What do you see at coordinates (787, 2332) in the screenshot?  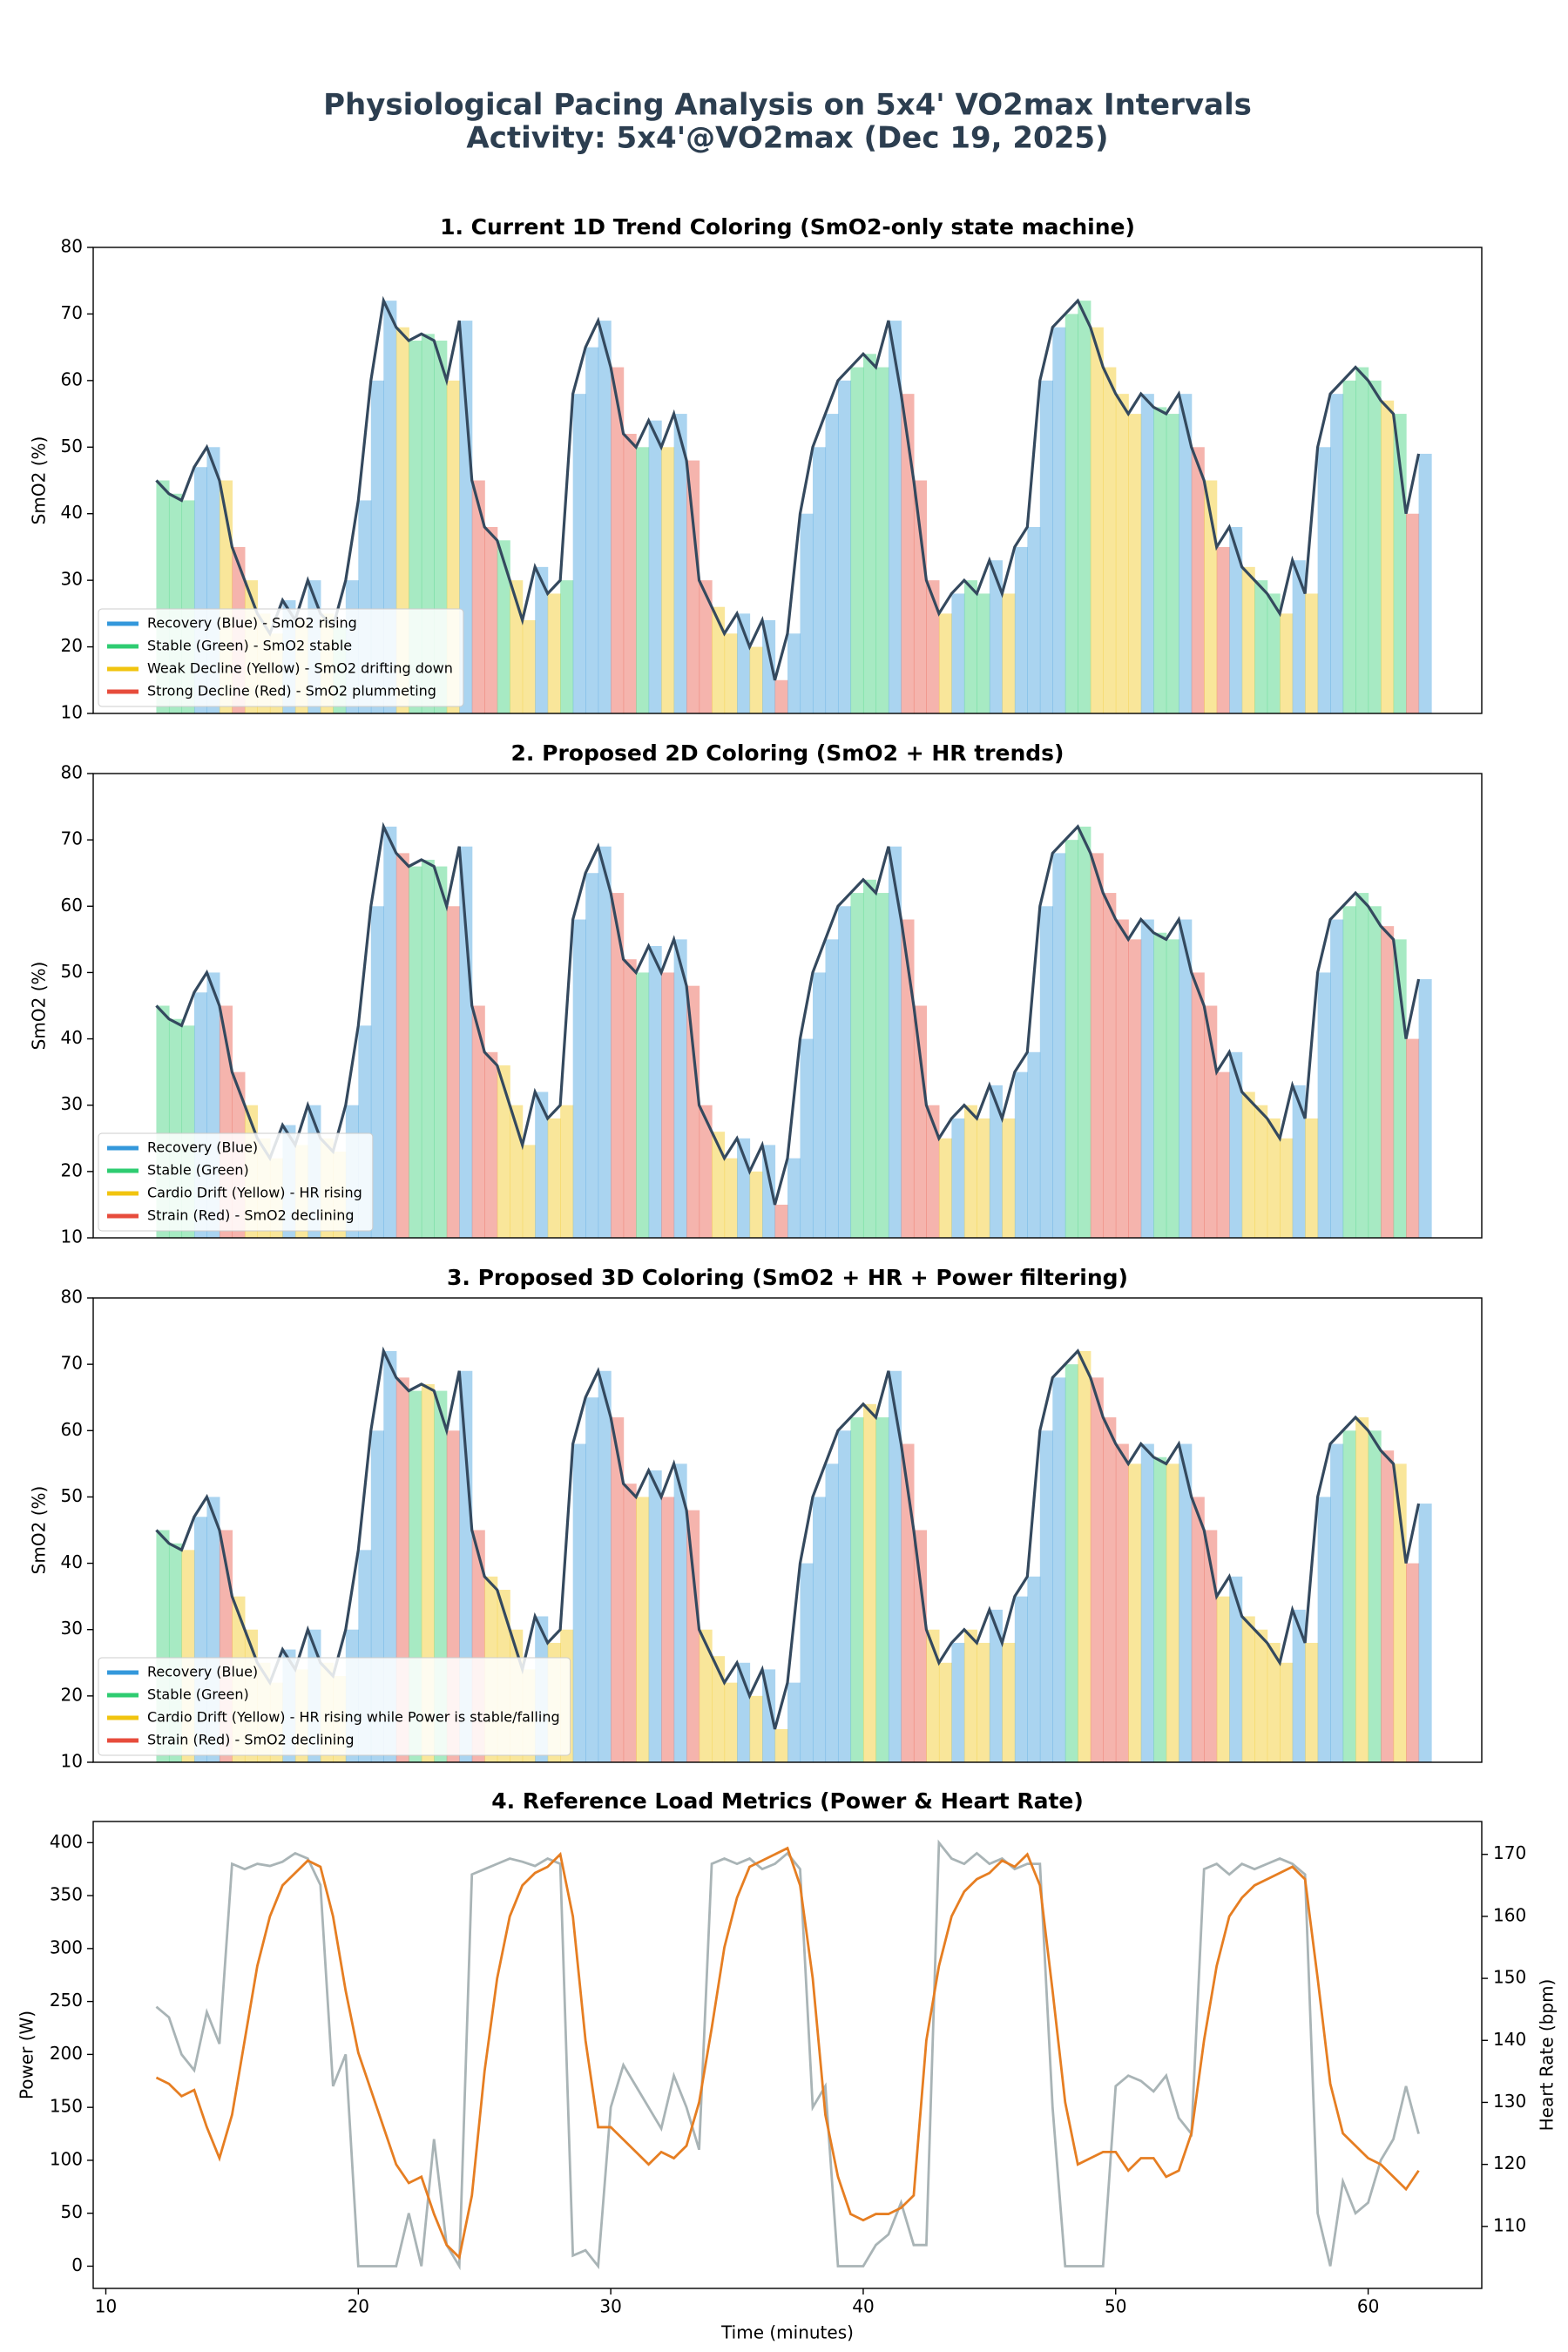 I see `x-axis-label: Time (minutes)` at bounding box center [787, 2332].